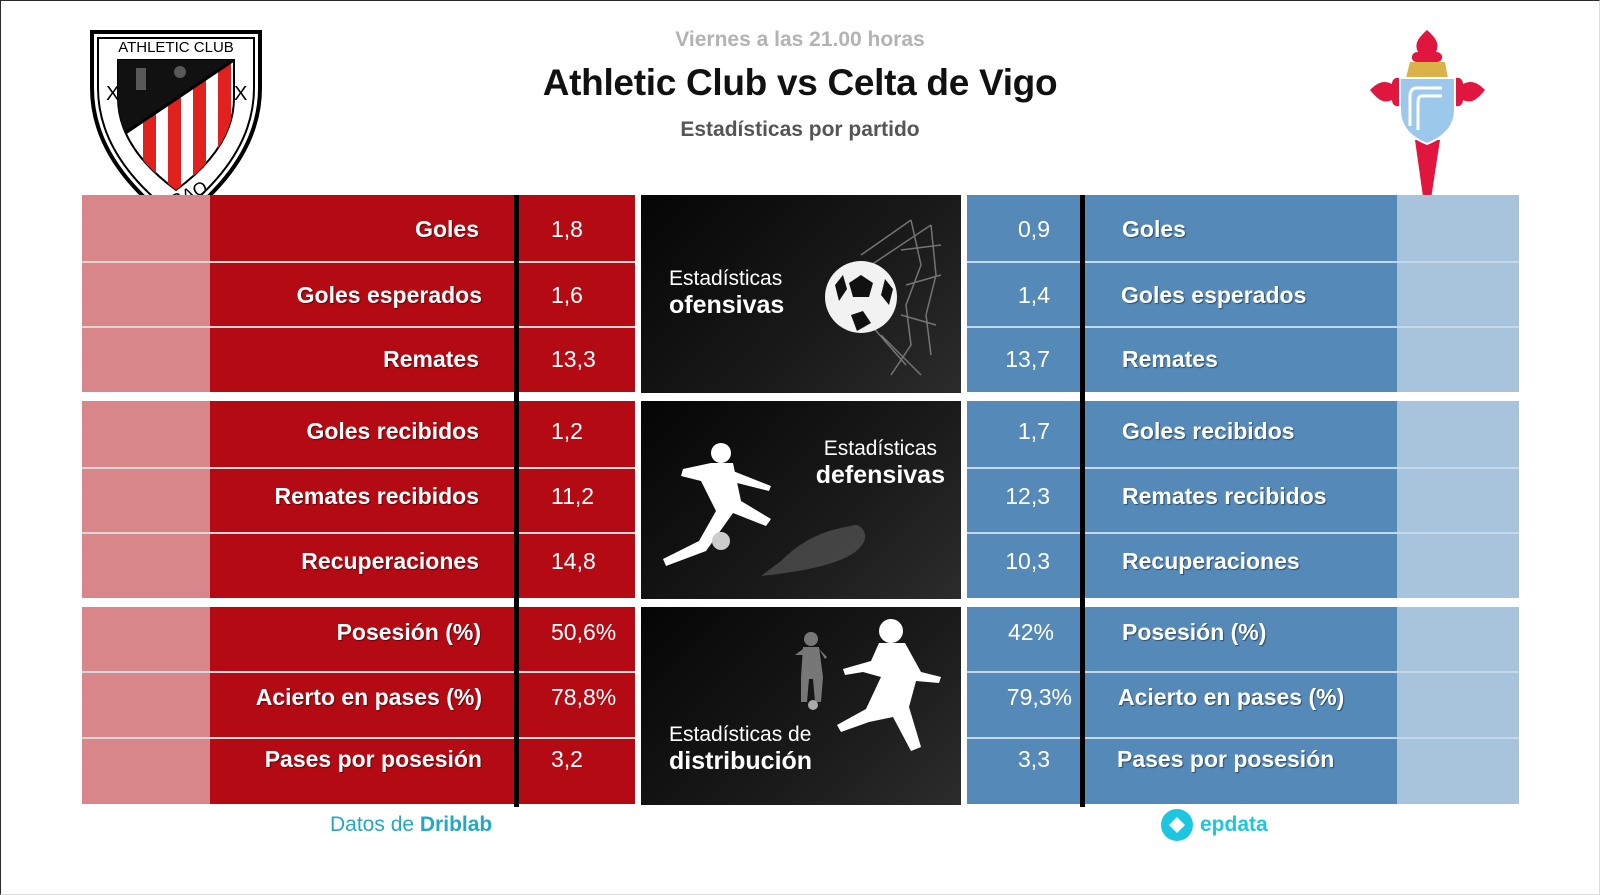 Image resolution: width=1600 pixels, height=895 pixels. What do you see at coordinates (392, 431) in the screenshot?
I see `home-label-goles-recibidos: Goles recibidos` at bounding box center [392, 431].